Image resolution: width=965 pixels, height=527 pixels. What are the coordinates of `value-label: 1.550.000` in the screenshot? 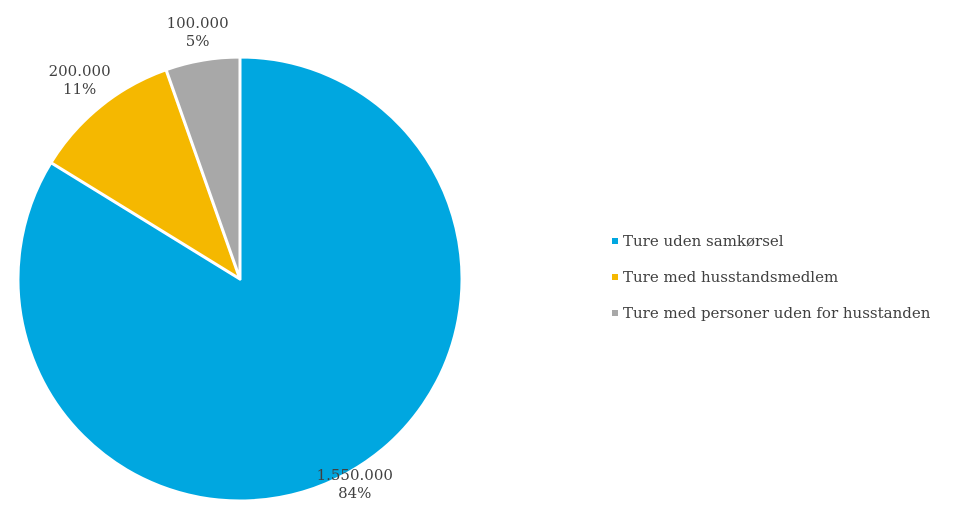 It's located at (354, 475).